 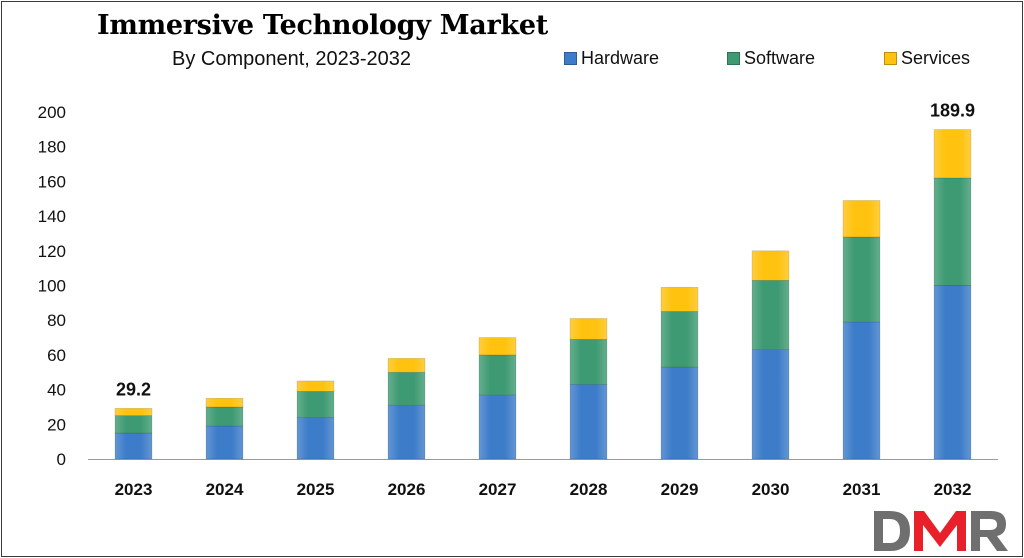 What do you see at coordinates (589, 489) in the screenshot?
I see `x-tick-label-2028: 2028` at bounding box center [589, 489].